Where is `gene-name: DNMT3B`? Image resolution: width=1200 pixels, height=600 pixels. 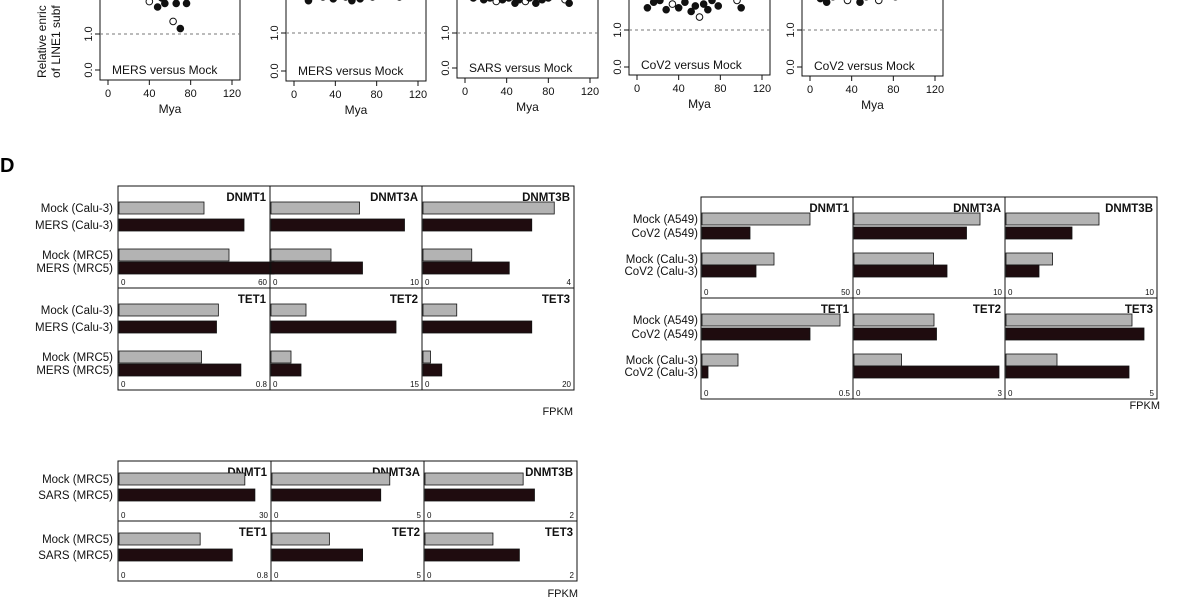
gene-name: DNMT3B is located at coordinates (549, 473).